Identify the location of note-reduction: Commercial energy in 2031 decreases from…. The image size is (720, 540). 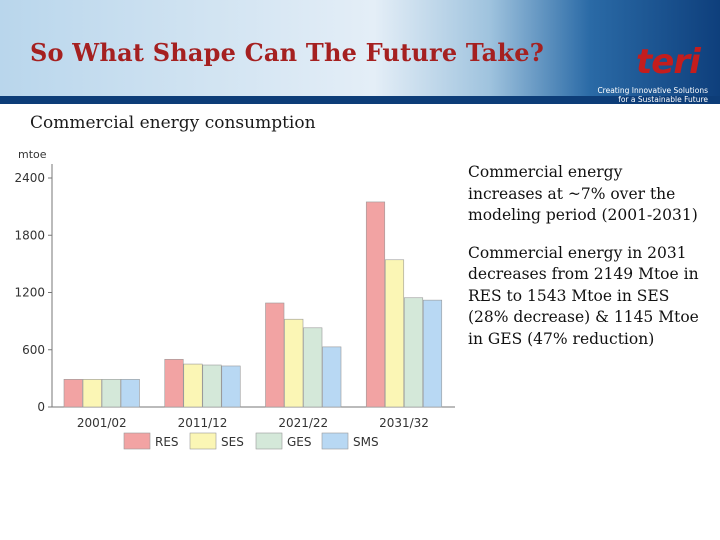
(583, 295).